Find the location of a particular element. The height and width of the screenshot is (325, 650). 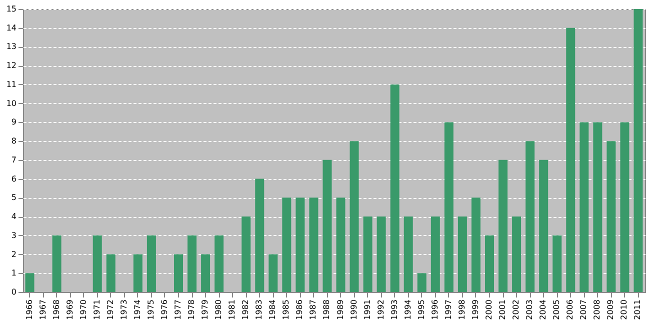

x-tick-label: 1971 is located at coordinates (97, 310).